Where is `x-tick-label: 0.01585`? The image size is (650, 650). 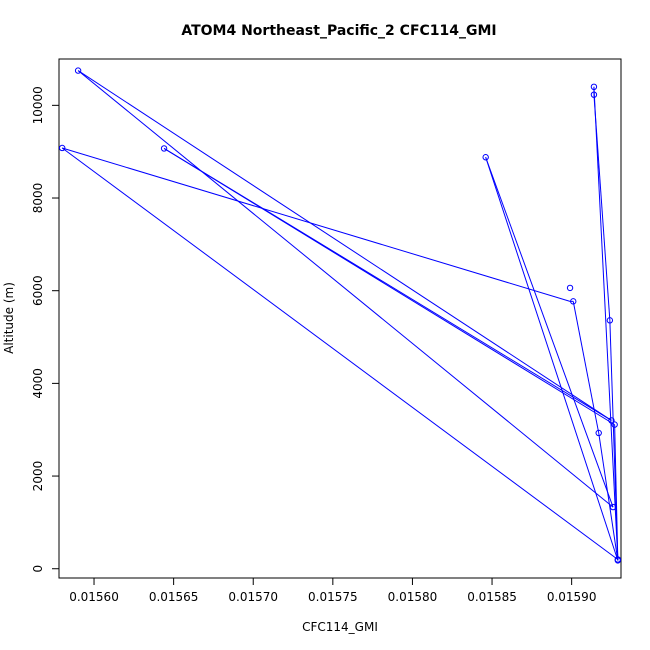 x-tick-label: 0.01585 is located at coordinates (492, 597).